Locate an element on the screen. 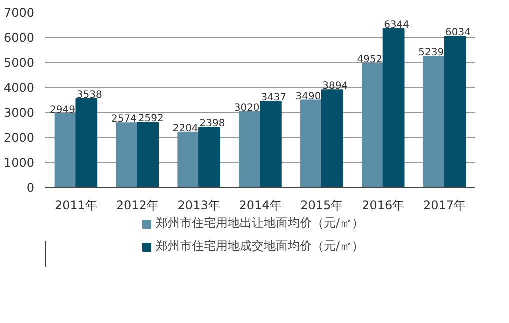 This screenshot has width=509, height=323. x-tick-label: 2015年 is located at coordinates (322, 205).